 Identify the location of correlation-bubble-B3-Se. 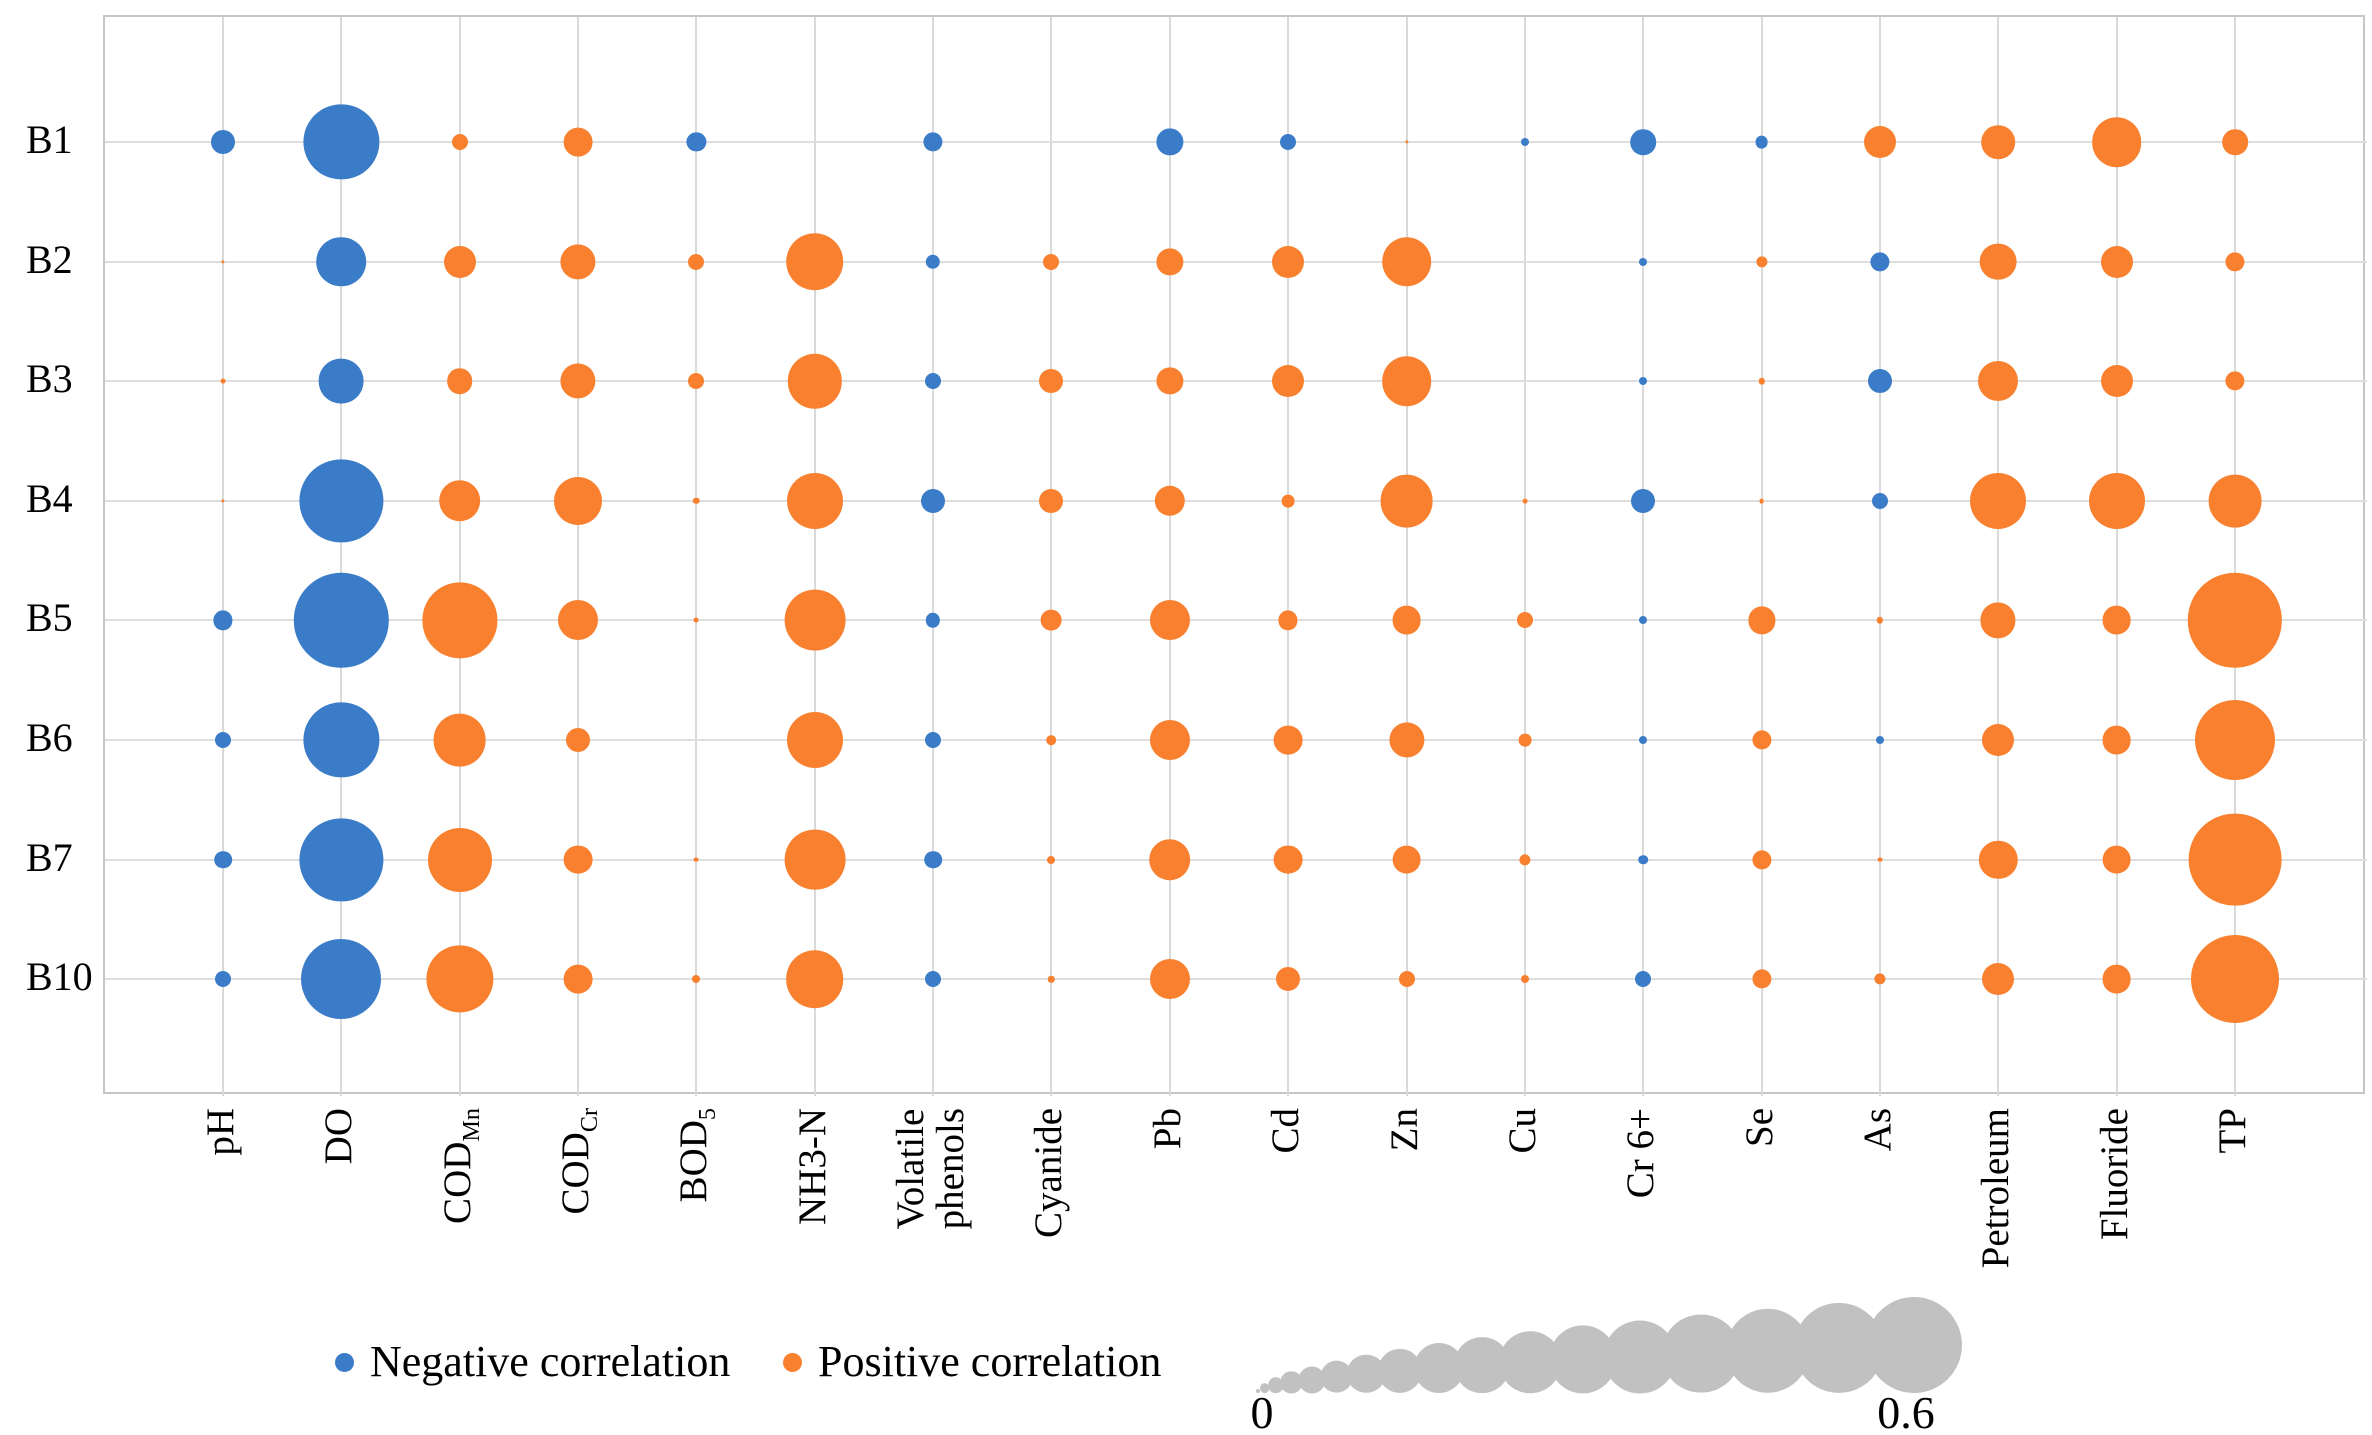
(1761, 381).